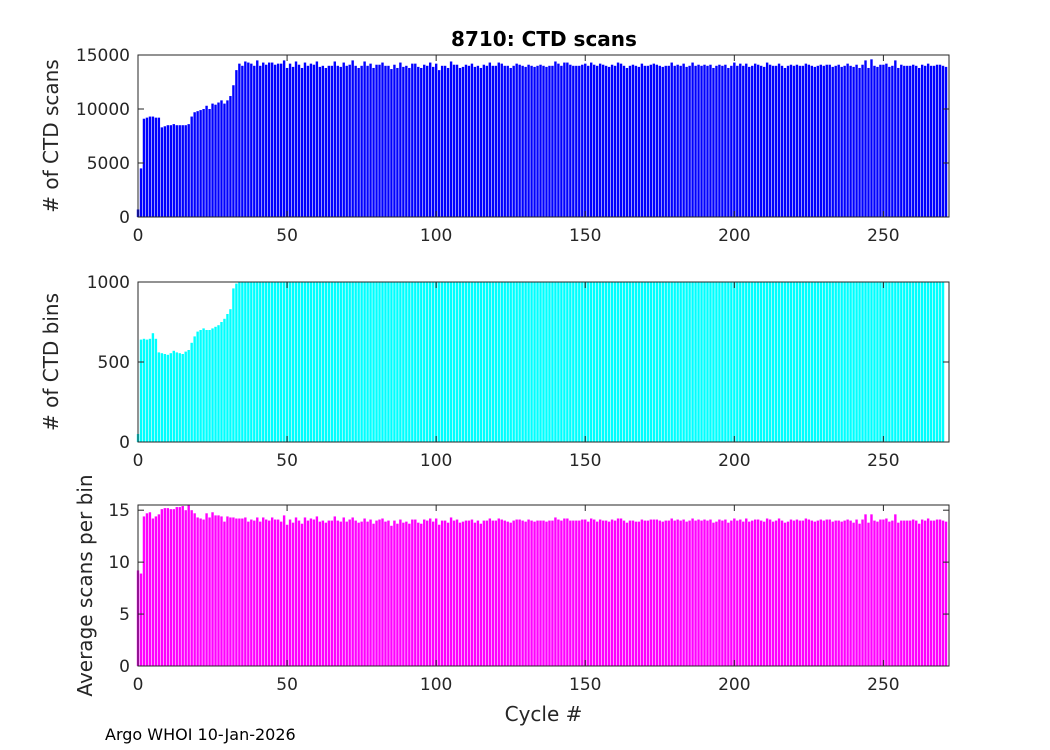 The width and height of the screenshot is (1050, 750). What do you see at coordinates (734, 236) in the screenshot?
I see `x-tick-label: 200` at bounding box center [734, 236].